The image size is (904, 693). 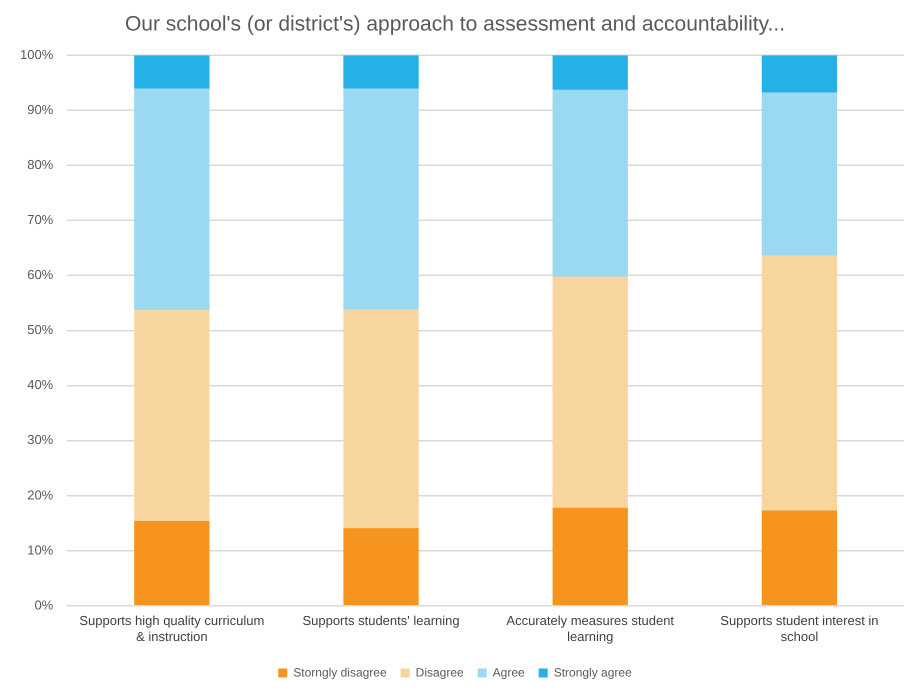 What do you see at coordinates (440, 672) in the screenshot?
I see `legend-label: Disagree` at bounding box center [440, 672].